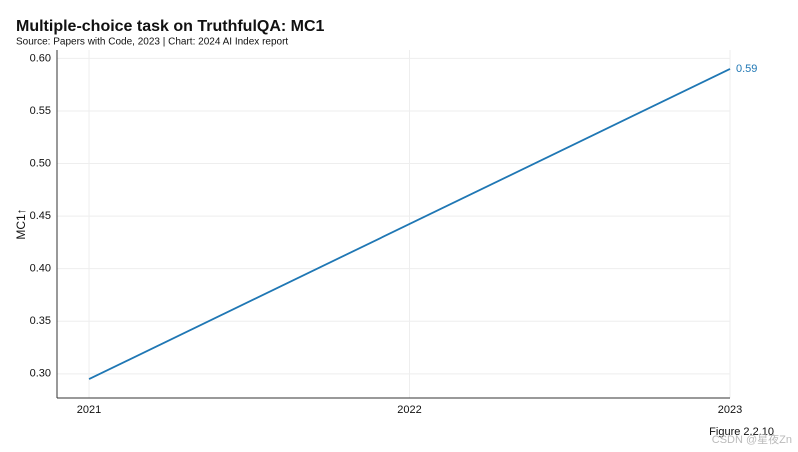 The width and height of the screenshot is (798, 452). Describe the element at coordinates (40, 216) in the screenshot. I see `y-tick-label: 0.45` at that location.